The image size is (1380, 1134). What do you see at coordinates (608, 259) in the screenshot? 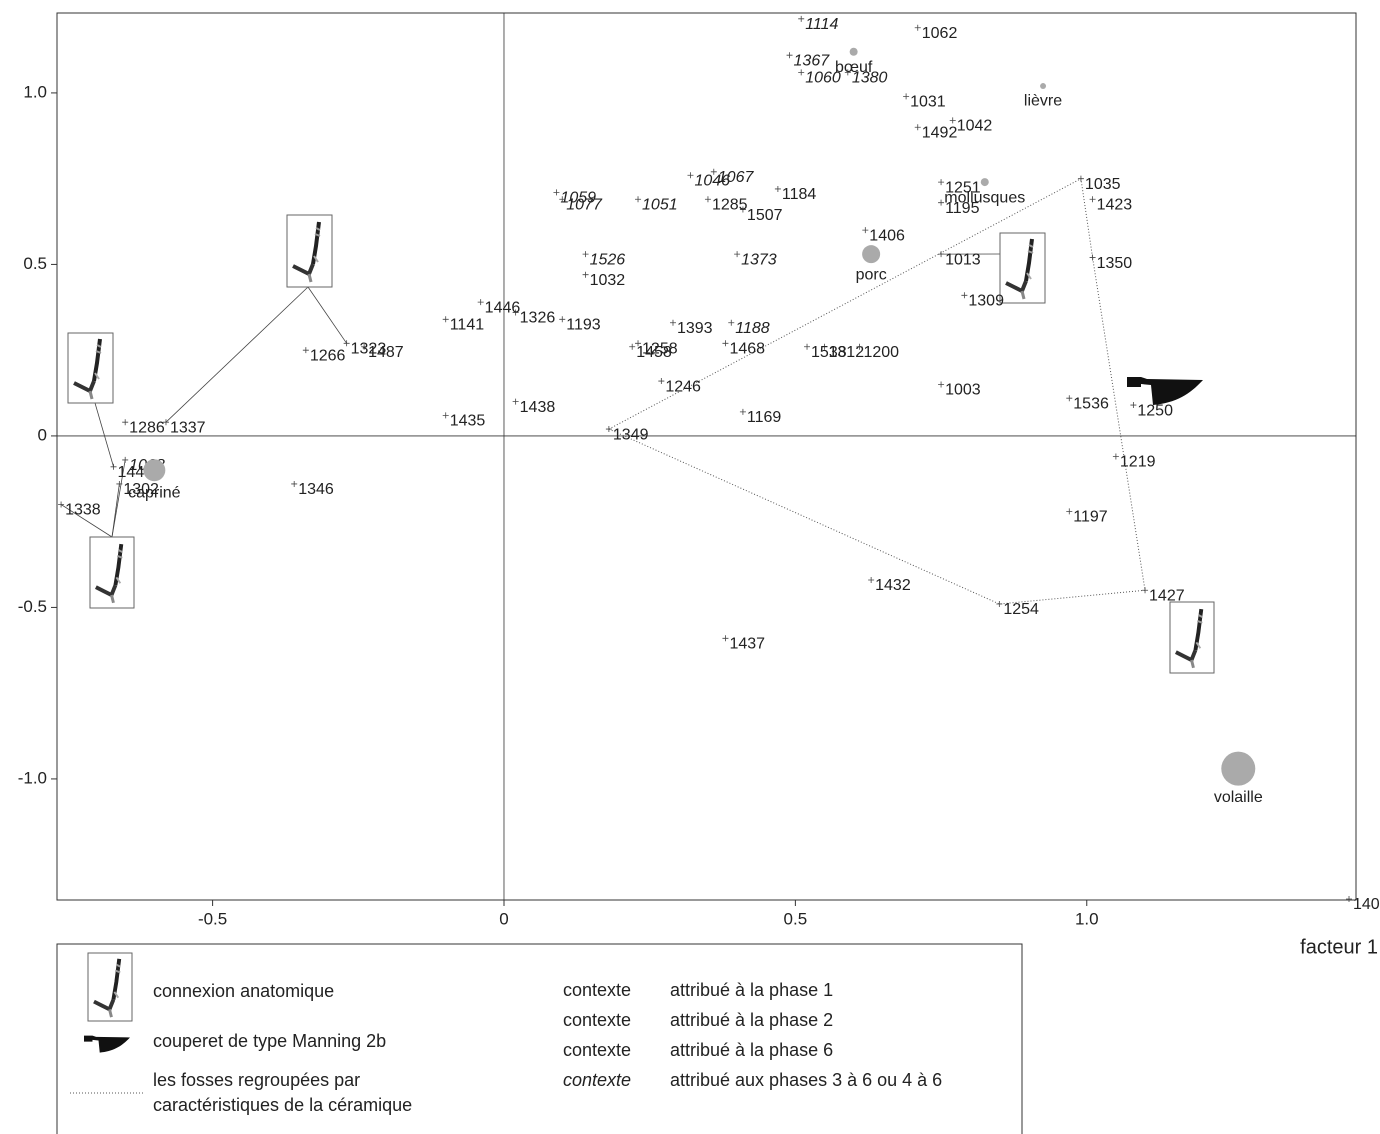
I see `point-label: 1526` at bounding box center [608, 259].